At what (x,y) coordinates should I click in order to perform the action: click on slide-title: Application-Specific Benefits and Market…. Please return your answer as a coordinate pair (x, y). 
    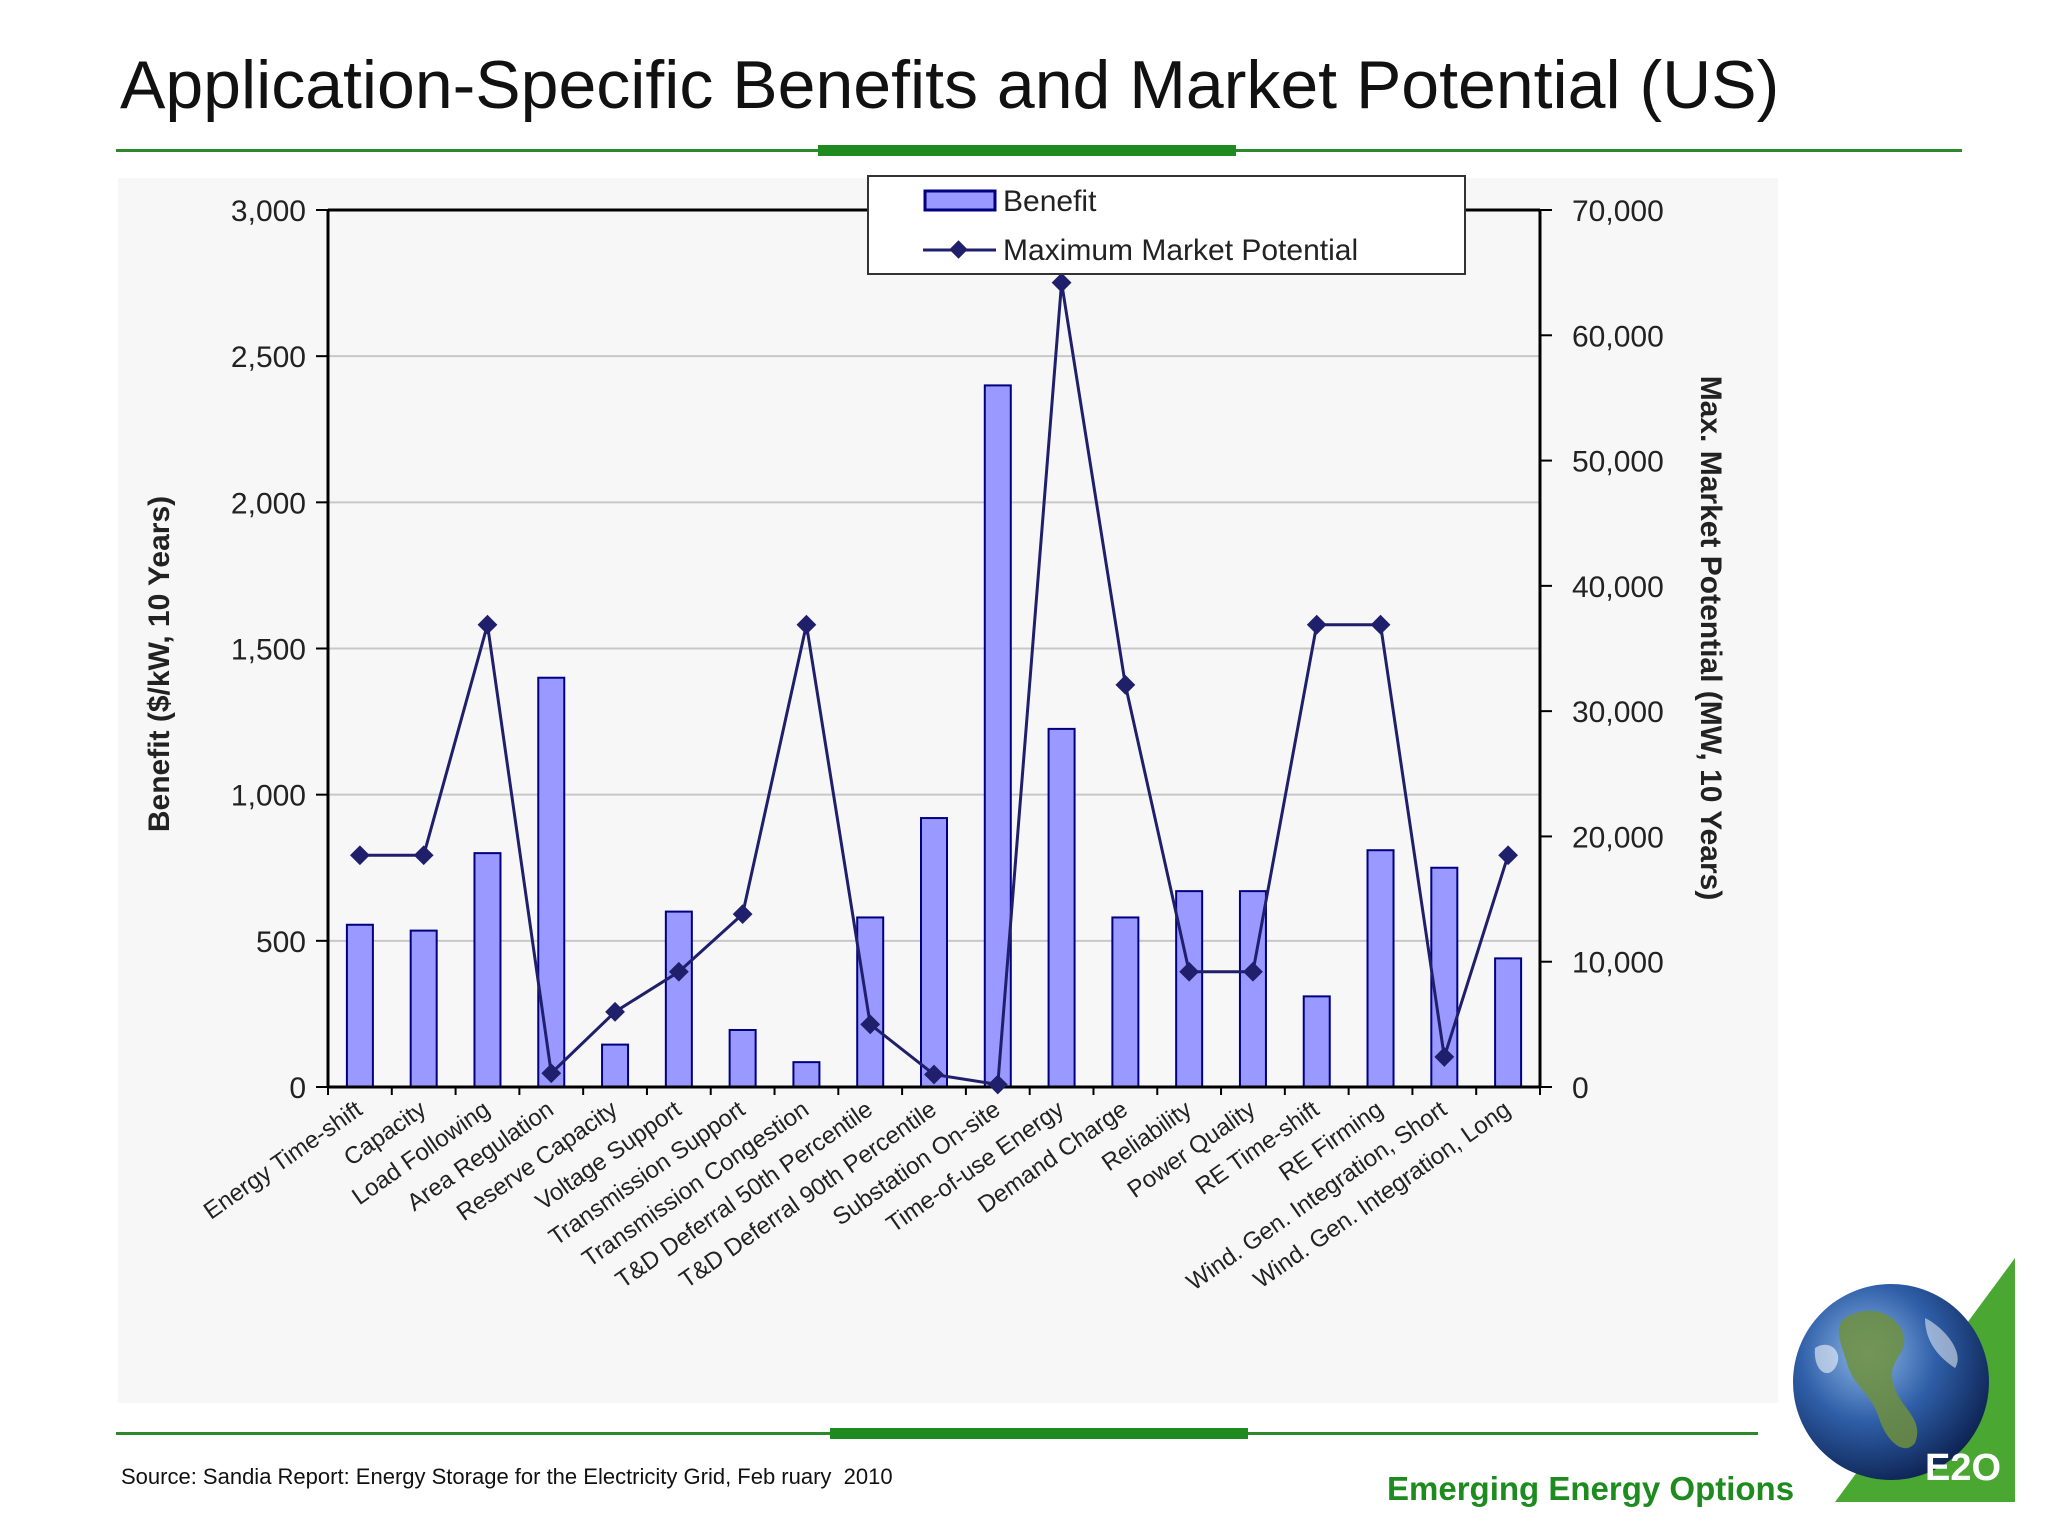
    Looking at the image, I should click on (950, 85).